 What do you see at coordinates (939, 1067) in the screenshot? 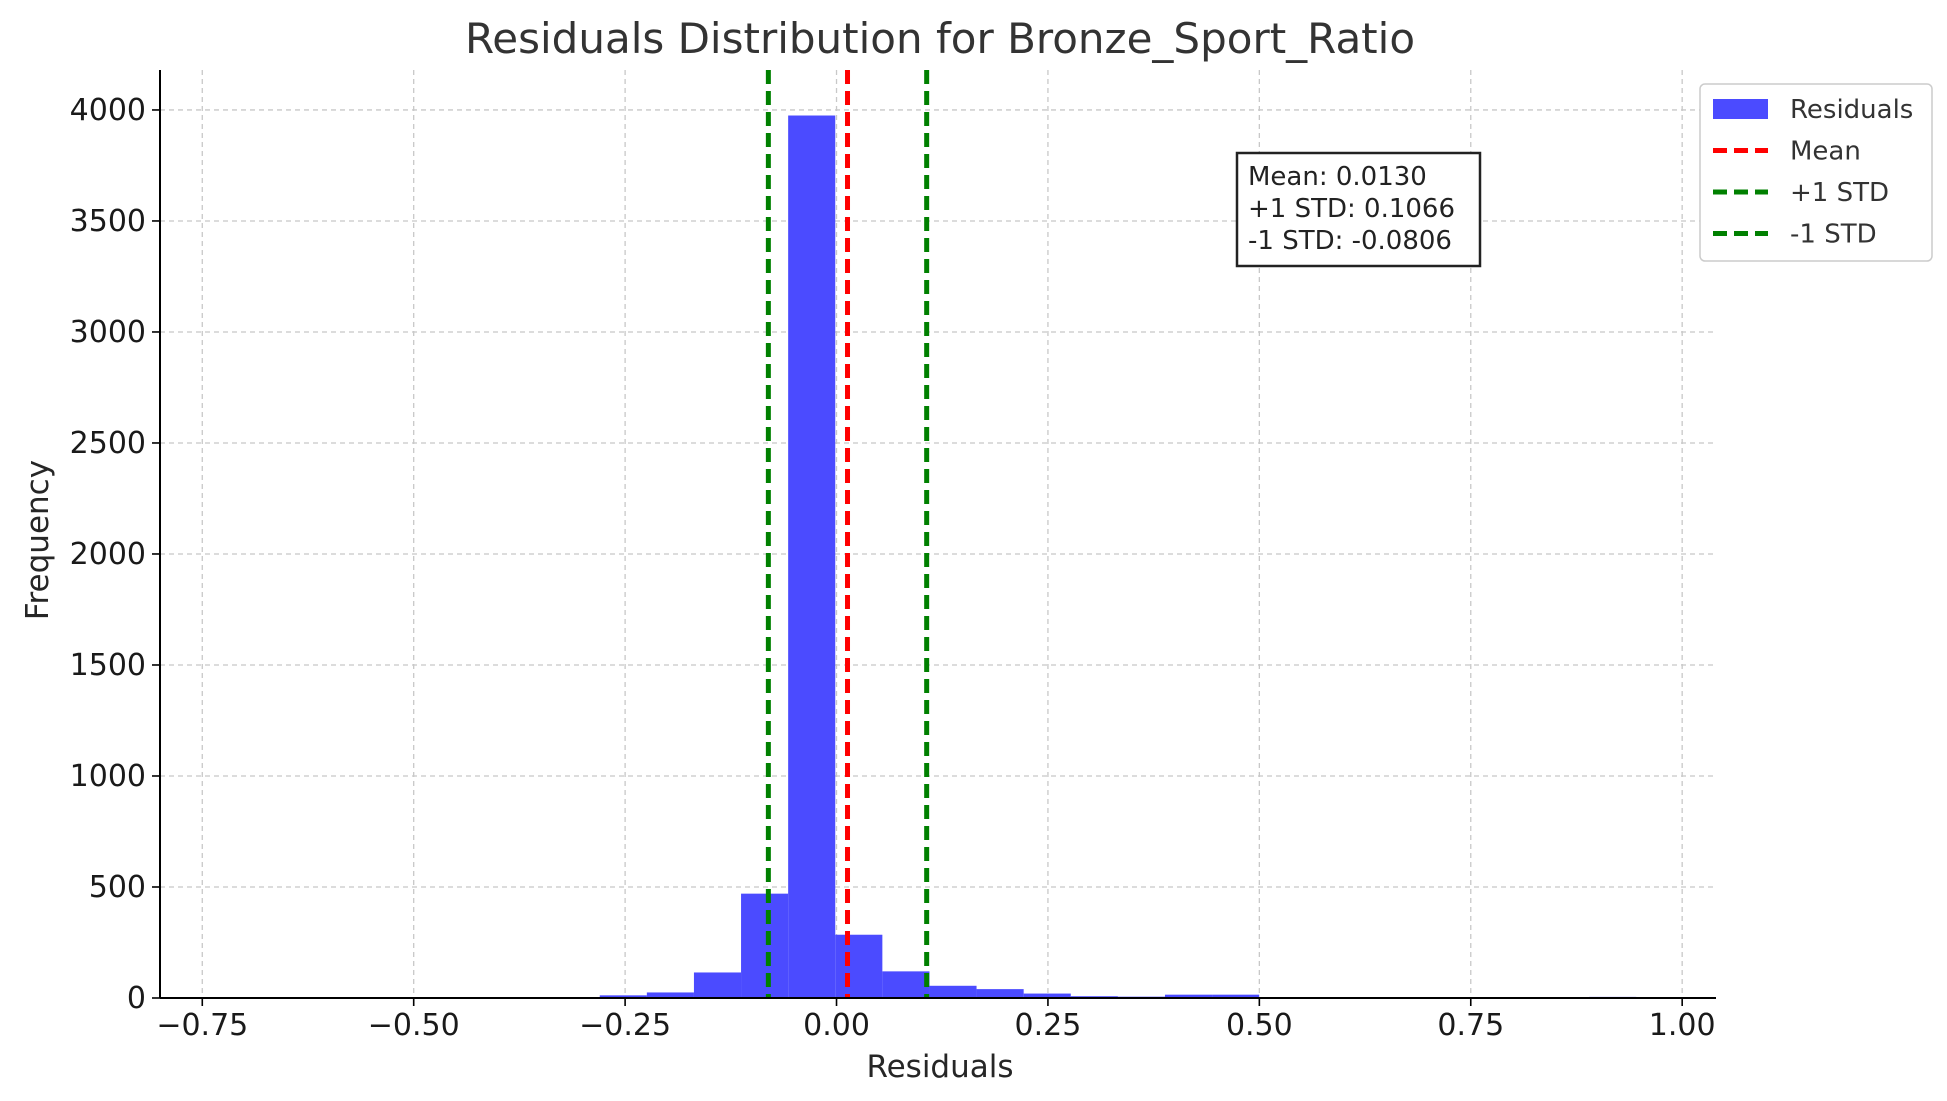
I see `x-axis-title: Residuals` at bounding box center [939, 1067].